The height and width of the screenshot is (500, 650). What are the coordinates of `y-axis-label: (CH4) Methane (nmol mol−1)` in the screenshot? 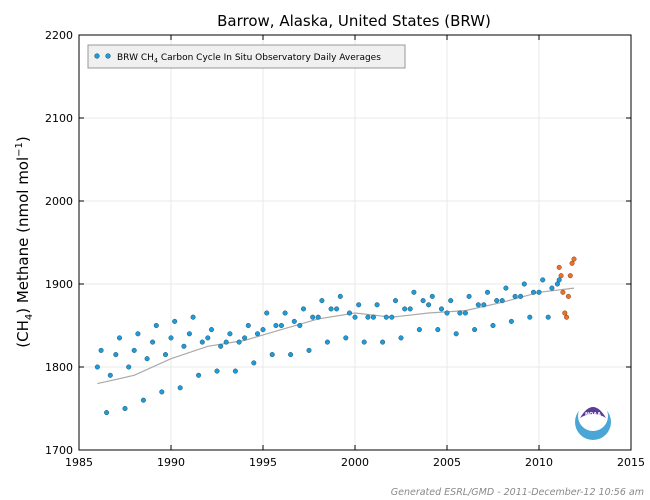 It's located at (24, 242).